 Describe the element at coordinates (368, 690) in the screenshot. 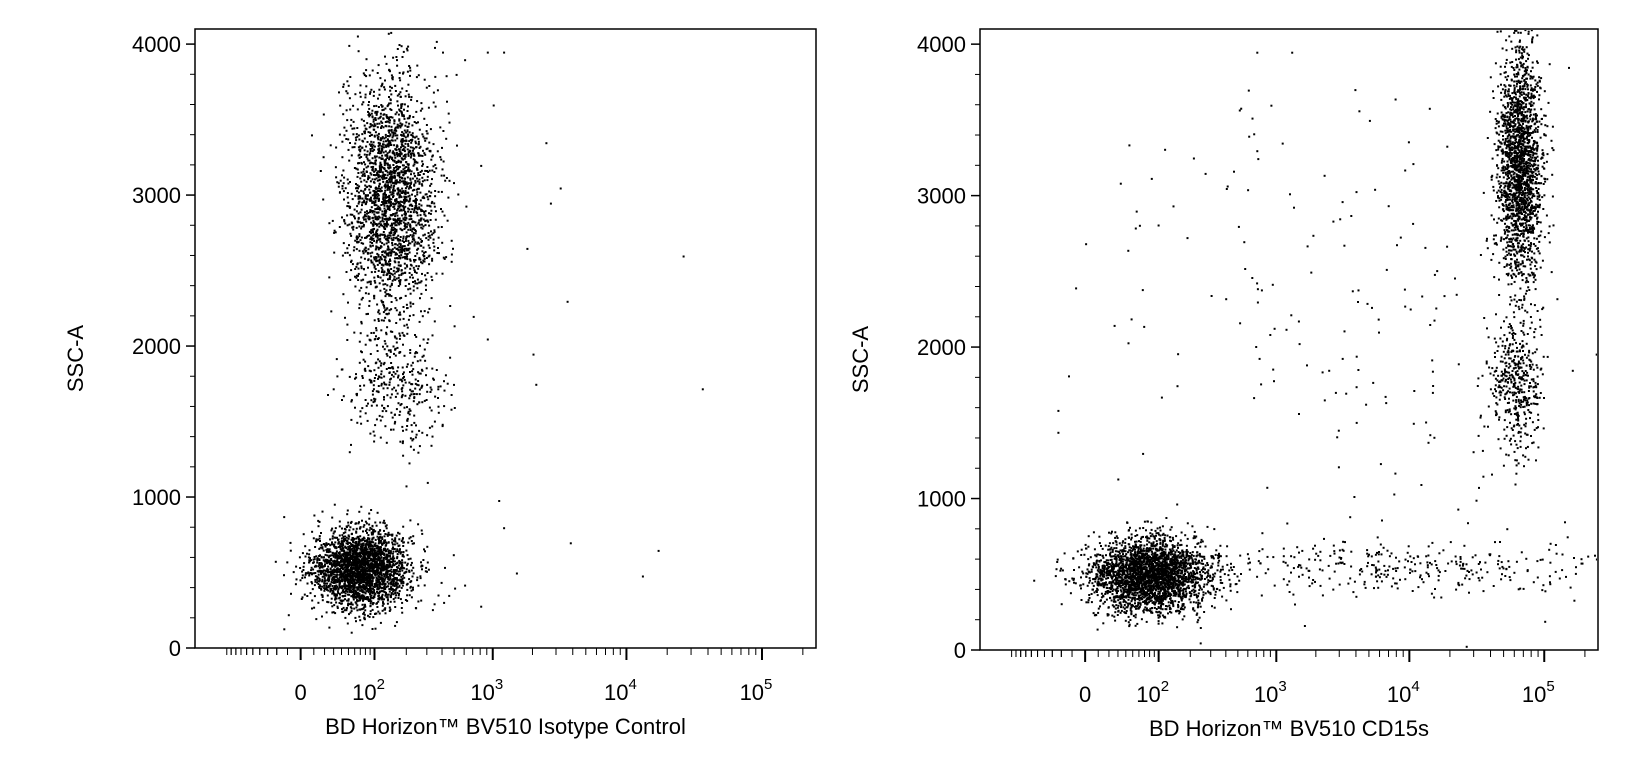

I see `x-tick-label: 102` at that location.